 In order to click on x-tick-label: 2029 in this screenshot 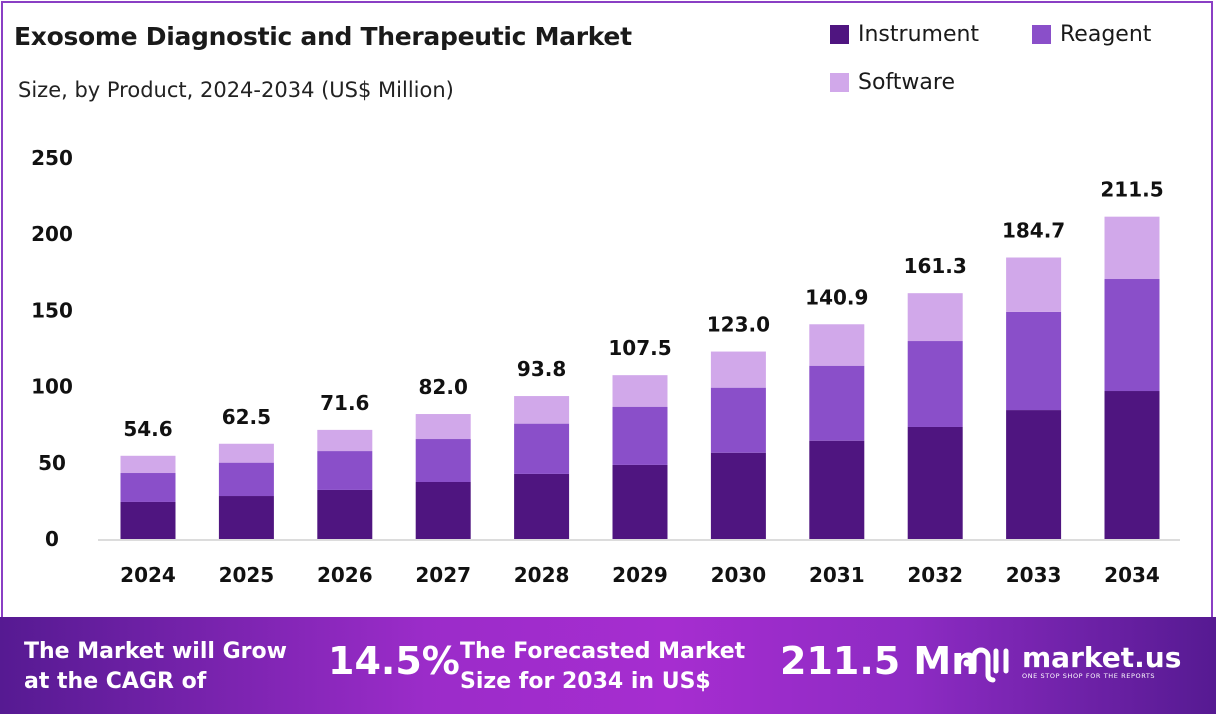, I will do `click(640, 575)`.